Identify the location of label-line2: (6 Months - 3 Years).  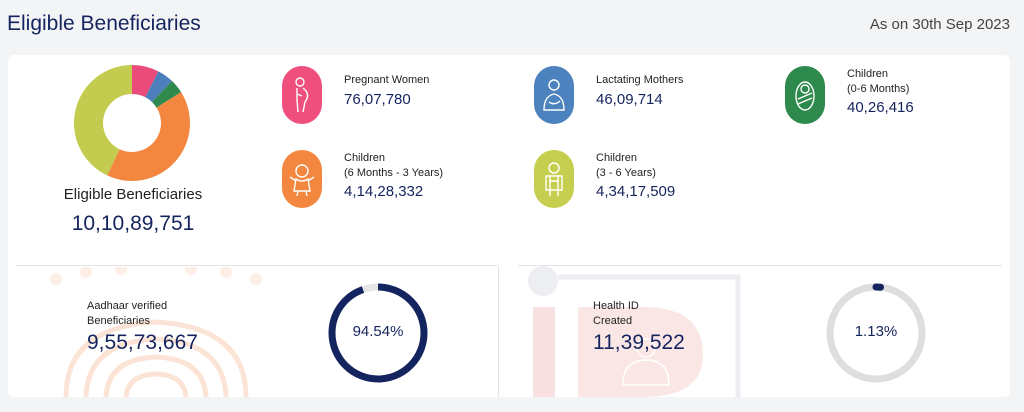
(394, 173).